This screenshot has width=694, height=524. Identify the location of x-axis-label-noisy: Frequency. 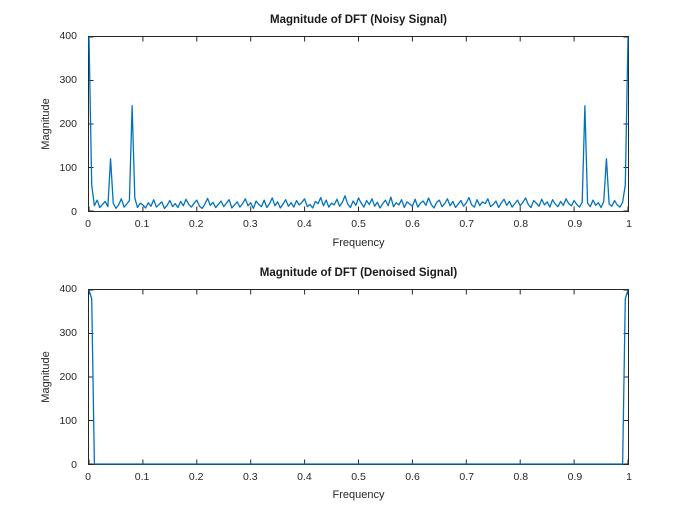
(358, 243).